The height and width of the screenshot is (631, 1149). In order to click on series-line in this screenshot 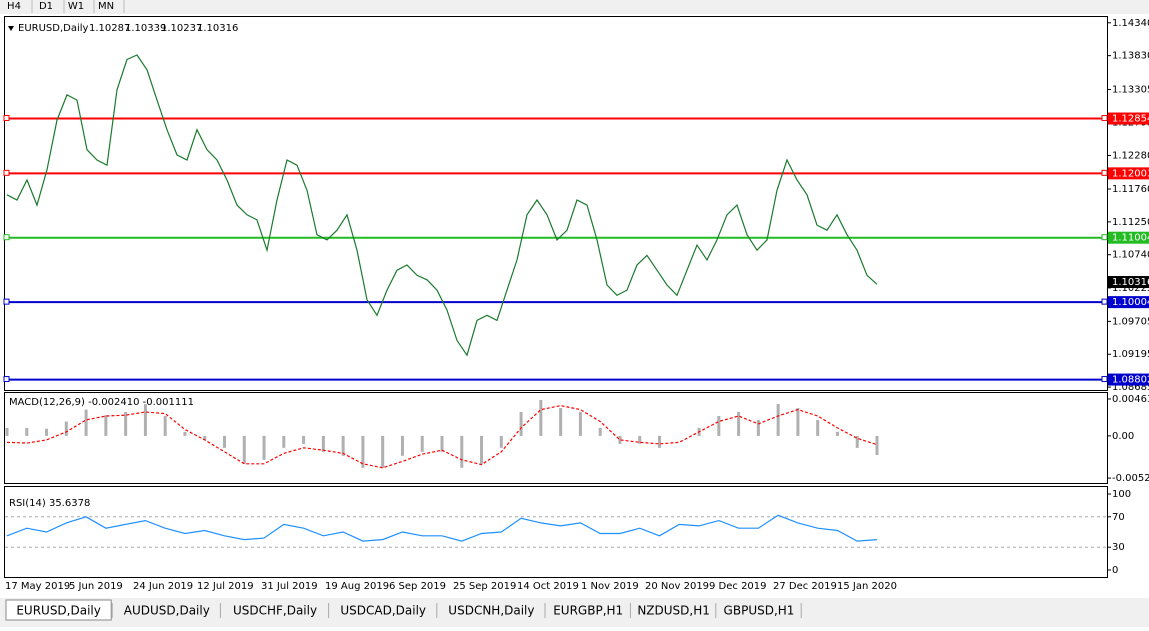, I will do `click(442, 436)`.